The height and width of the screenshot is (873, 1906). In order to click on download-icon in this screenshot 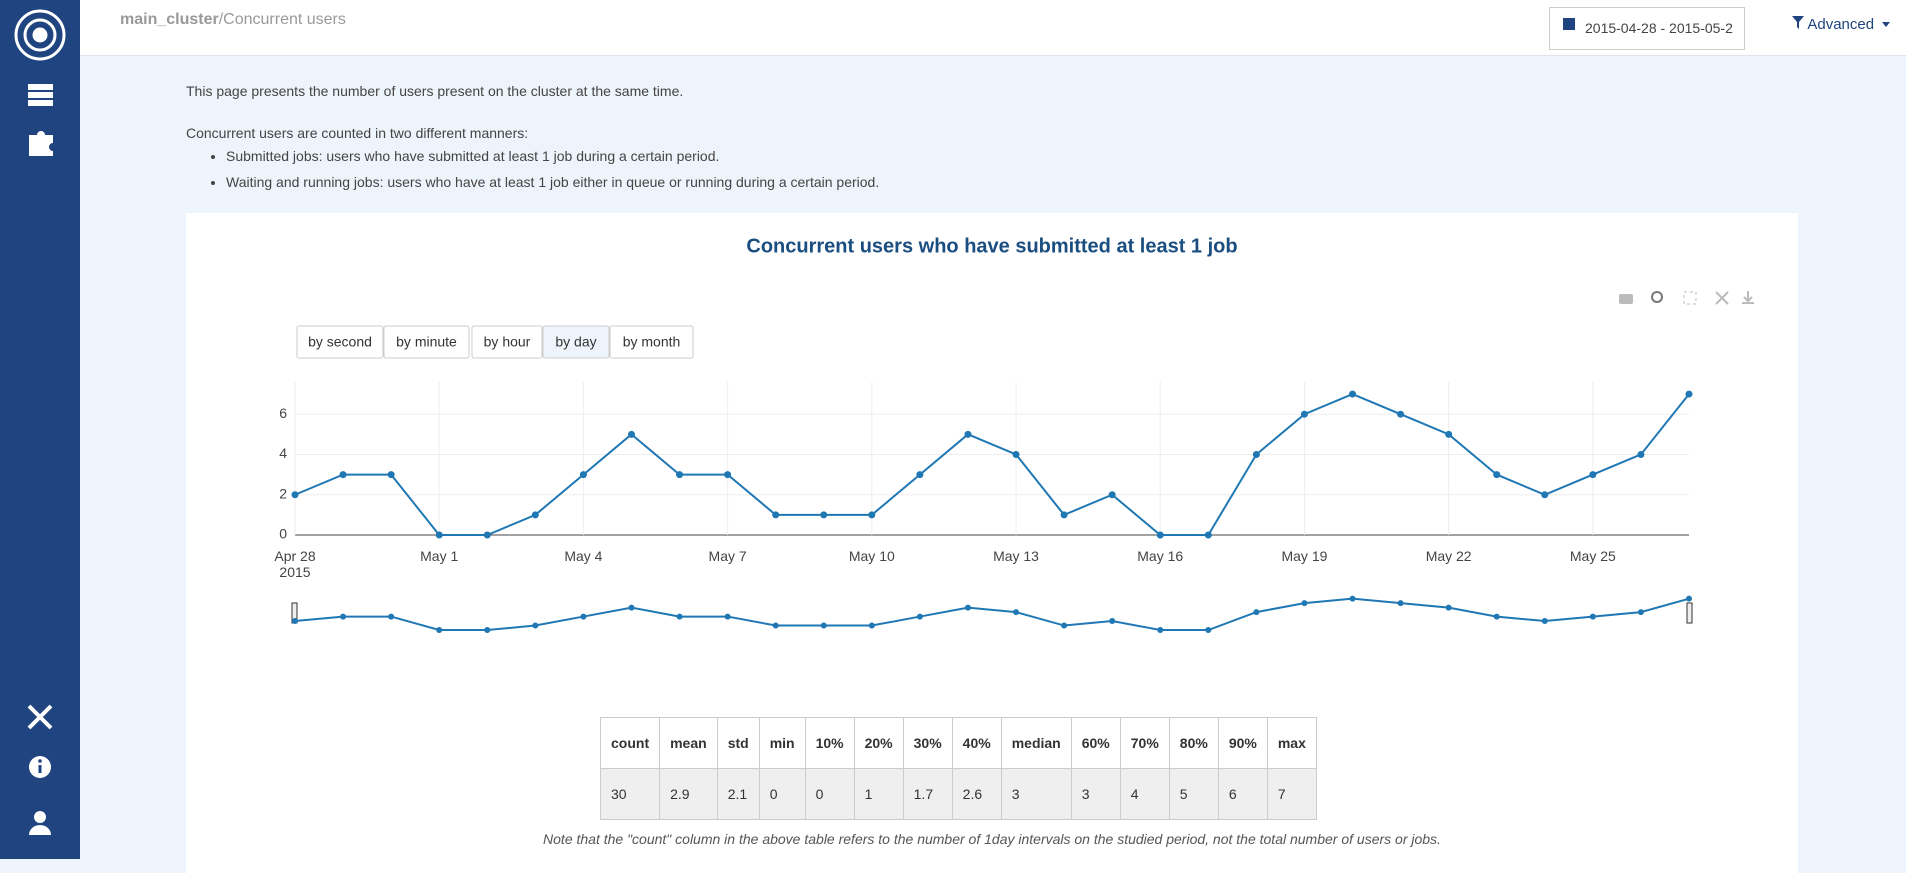, I will do `click(1748, 297)`.